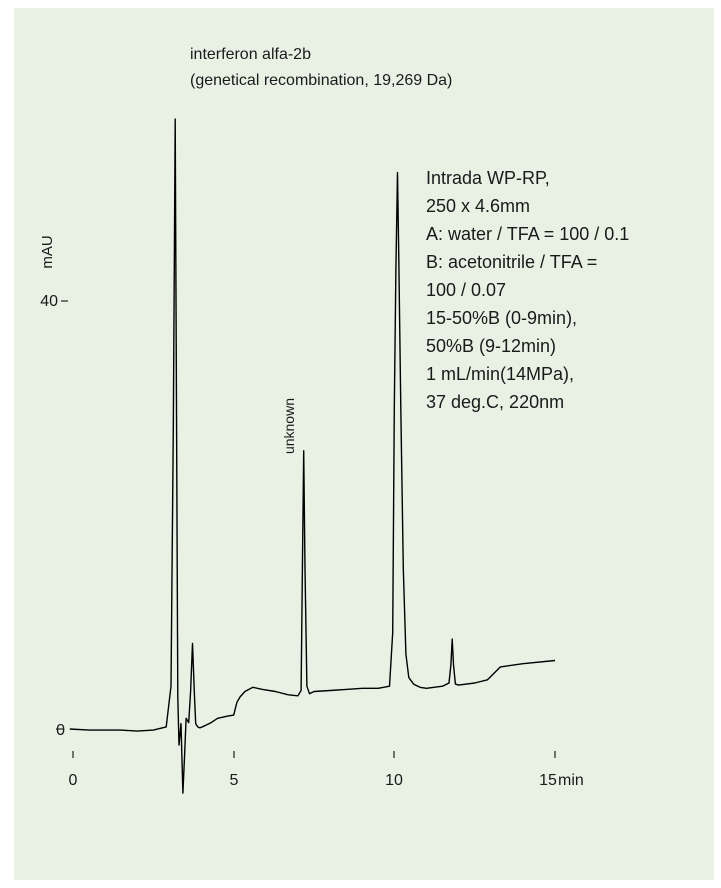 This screenshot has width=721, height=888. Describe the element at coordinates (548, 780) in the screenshot. I see `x-tick-label-15: 15` at that location.